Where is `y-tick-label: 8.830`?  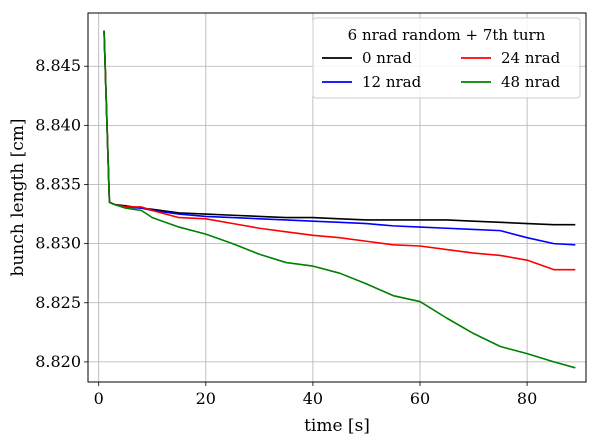
y-tick-label: 8.830 is located at coordinates (58, 243).